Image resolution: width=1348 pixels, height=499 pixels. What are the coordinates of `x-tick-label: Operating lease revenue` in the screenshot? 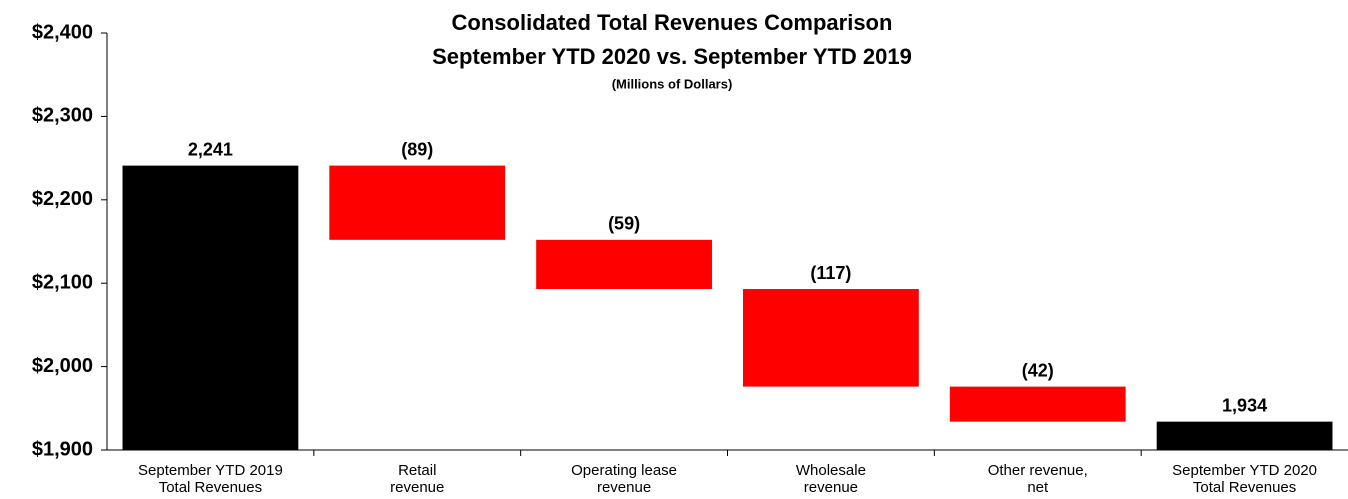 It's located at (624, 479).